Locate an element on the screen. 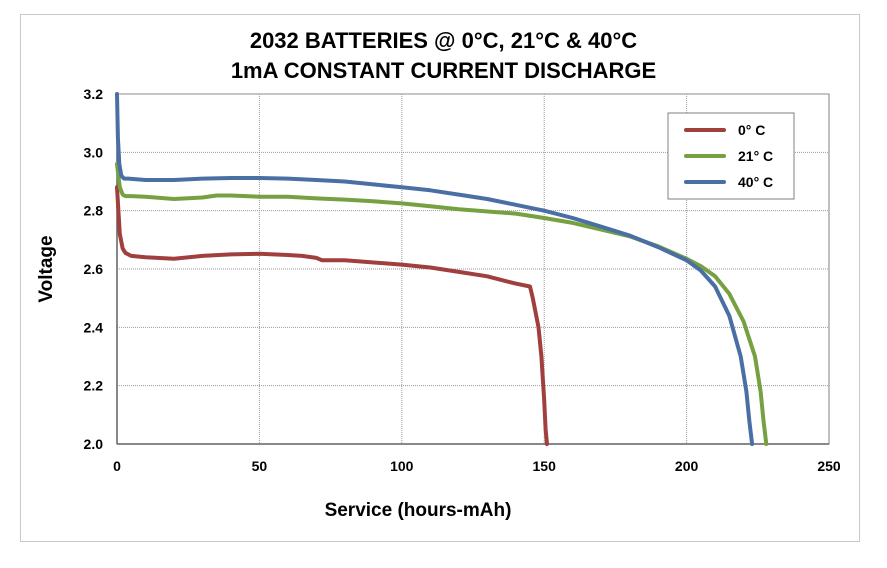  x-tick-label: 150 is located at coordinates (545, 466).